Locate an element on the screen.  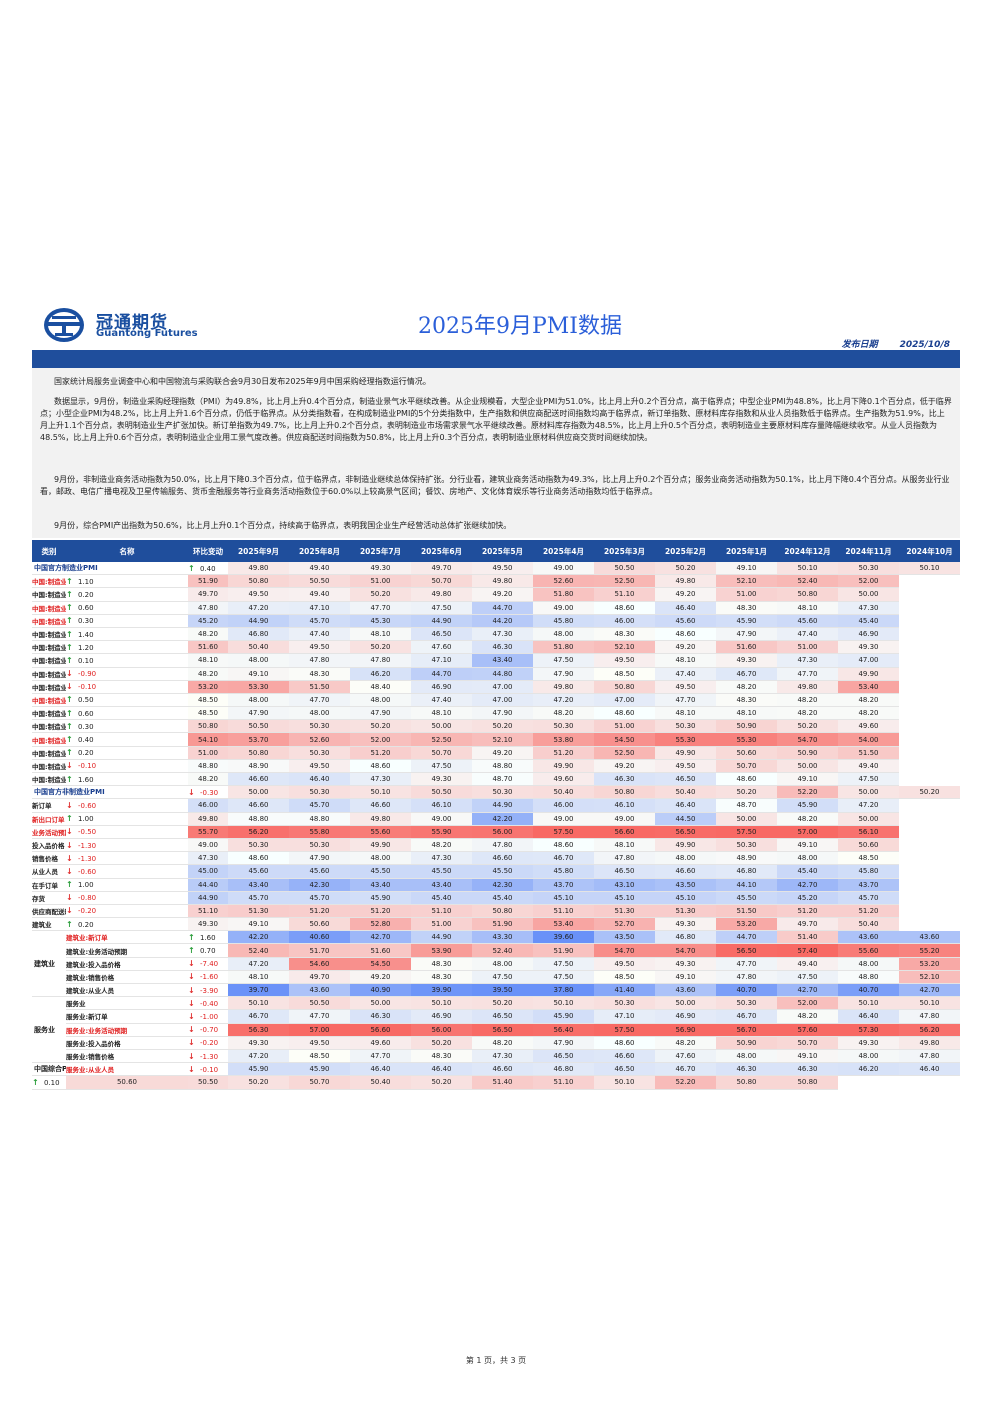
value-cell: 42.30 is located at coordinates (502, 885).